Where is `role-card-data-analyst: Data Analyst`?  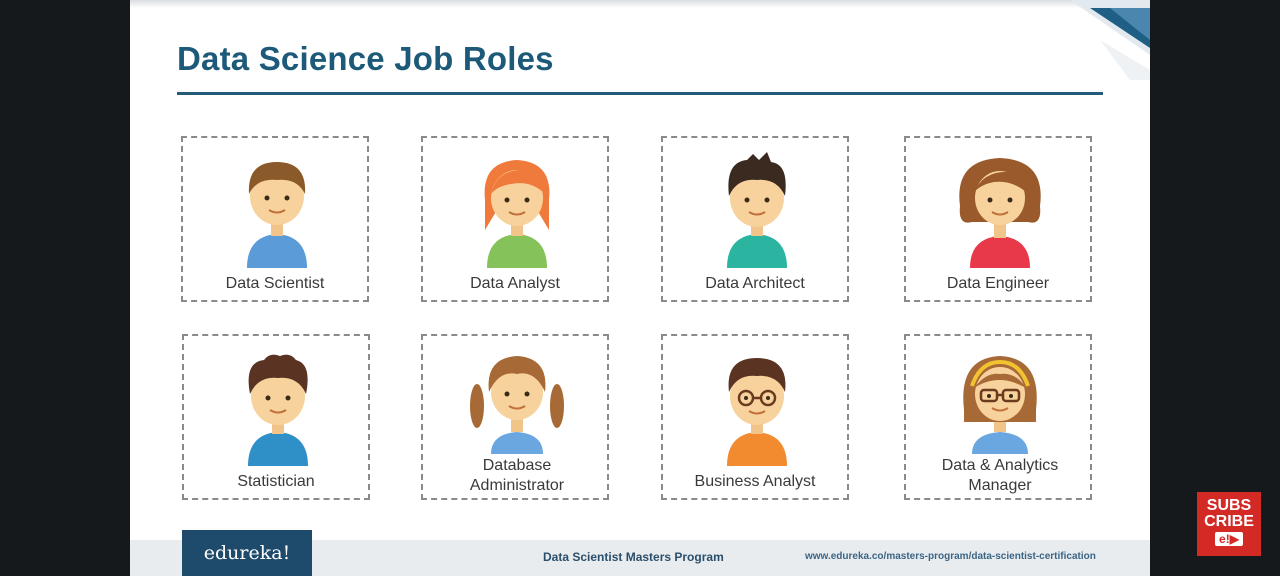 role-card-data-analyst: Data Analyst is located at coordinates (515, 219).